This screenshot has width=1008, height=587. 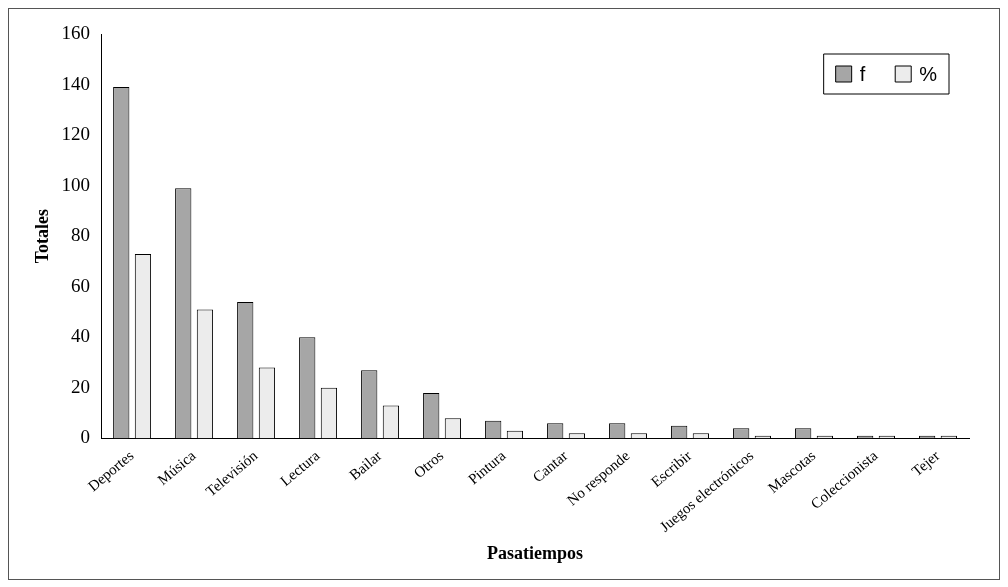 What do you see at coordinates (81, 336) in the screenshot?
I see `y-tick-label: 40` at bounding box center [81, 336].